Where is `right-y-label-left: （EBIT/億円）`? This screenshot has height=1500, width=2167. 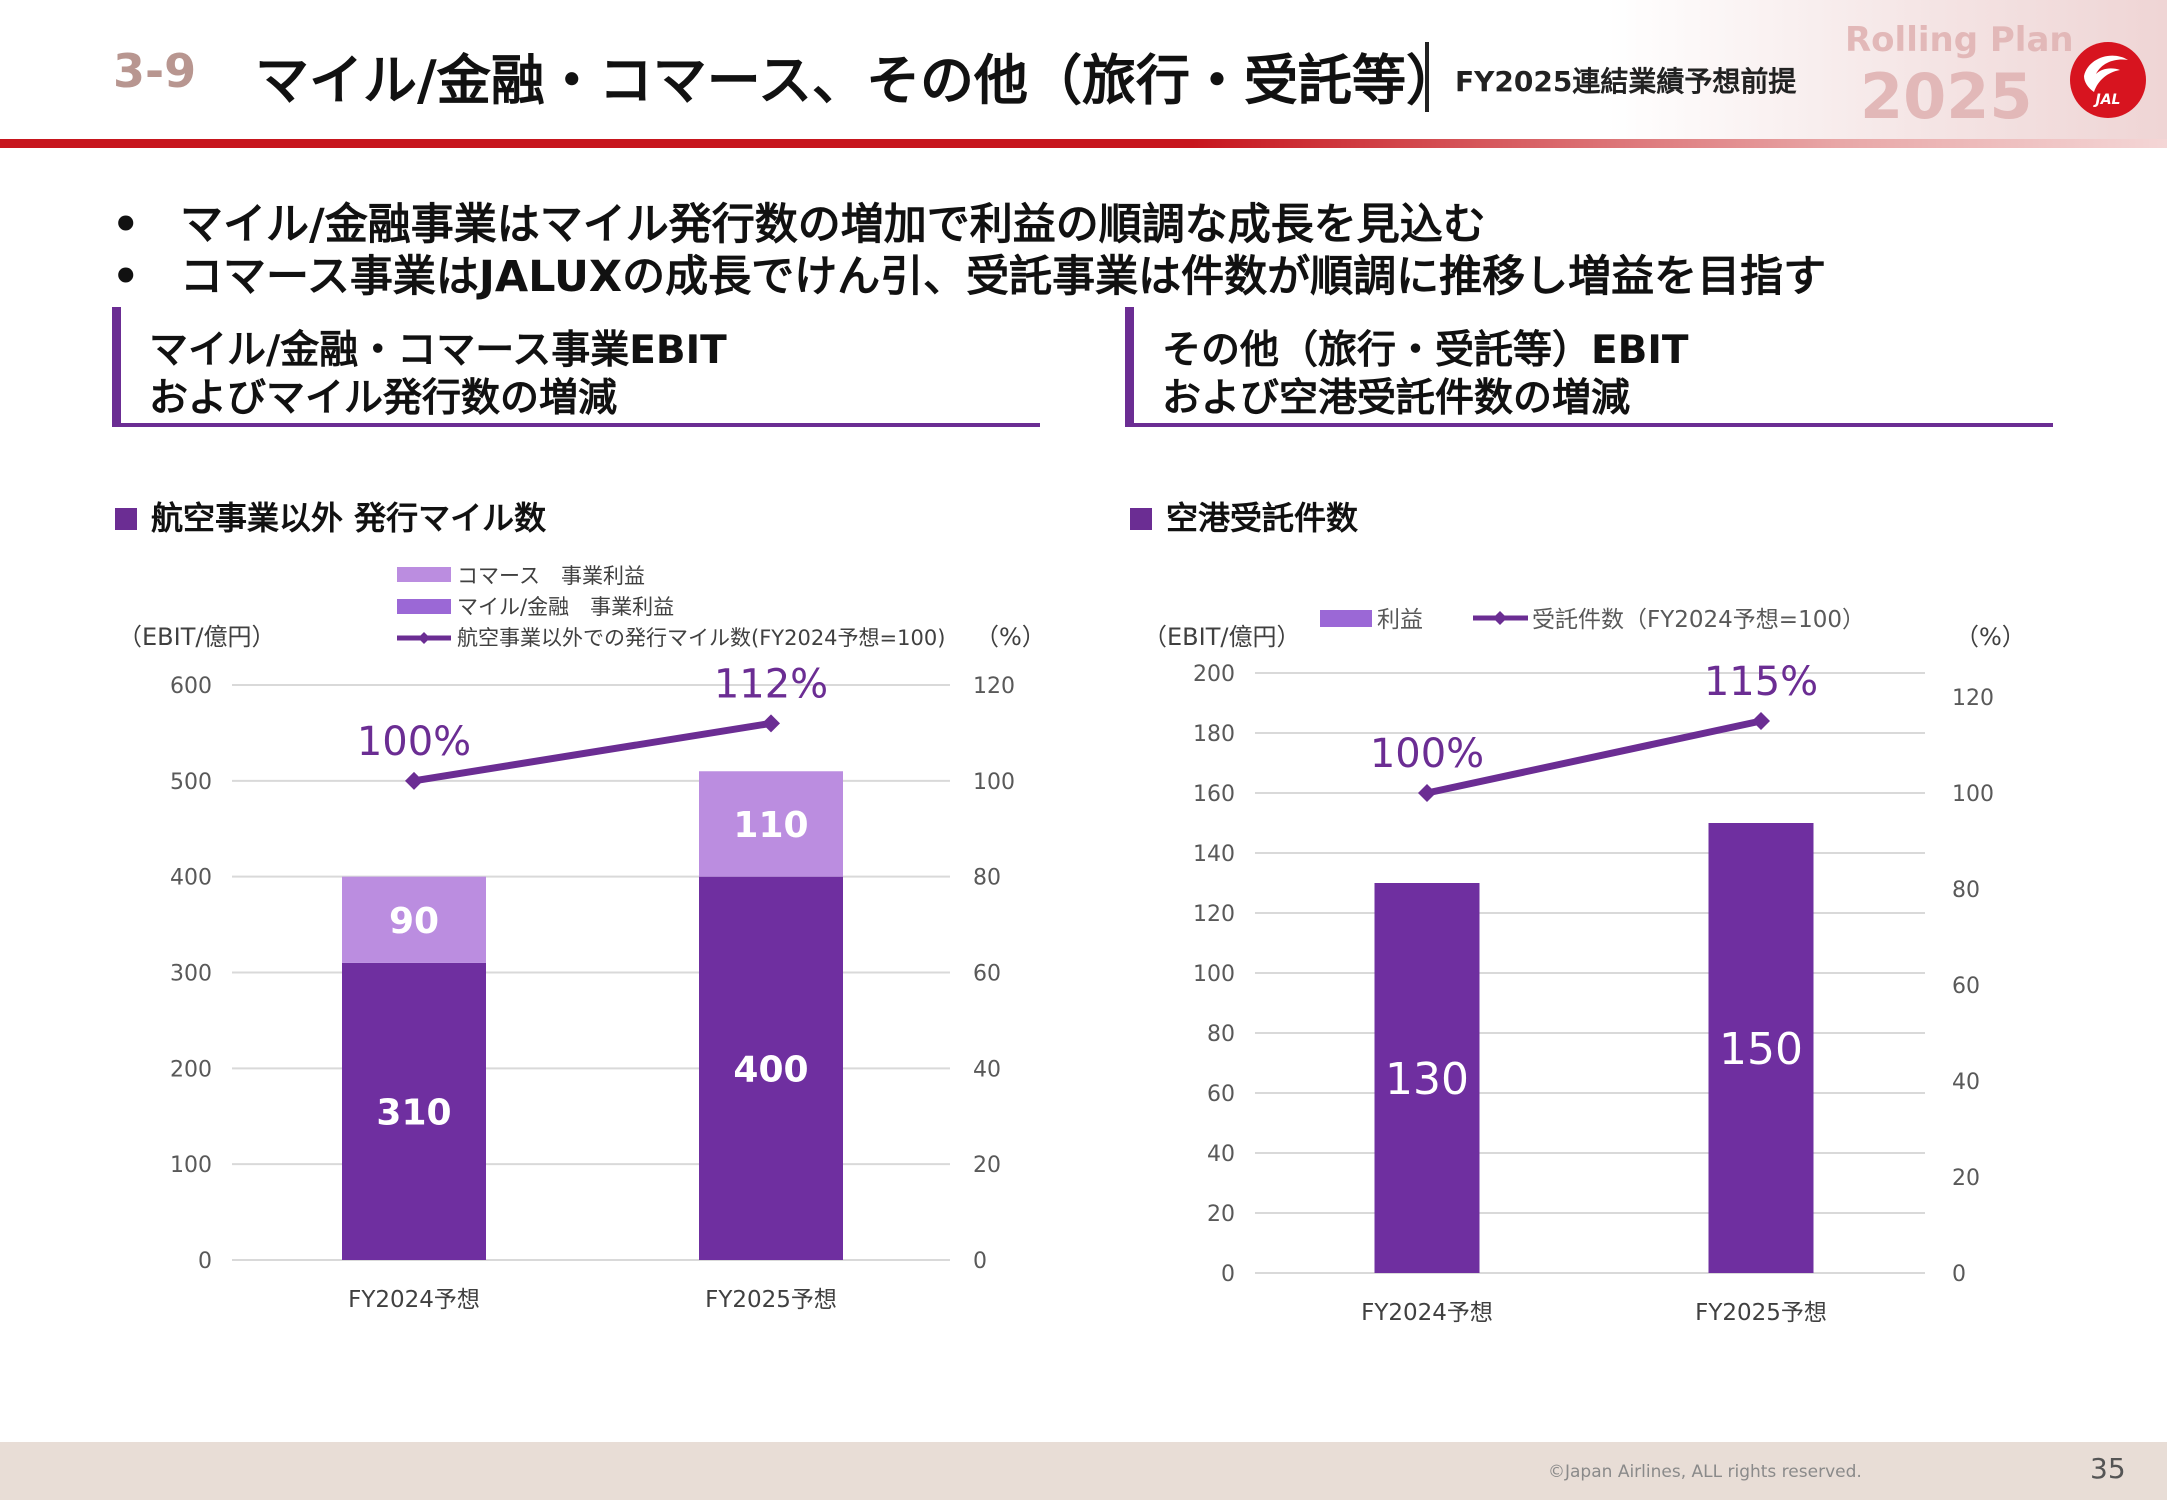
right-y-label-left: （EBIT/億円） is located at coordinates (1221, 637).